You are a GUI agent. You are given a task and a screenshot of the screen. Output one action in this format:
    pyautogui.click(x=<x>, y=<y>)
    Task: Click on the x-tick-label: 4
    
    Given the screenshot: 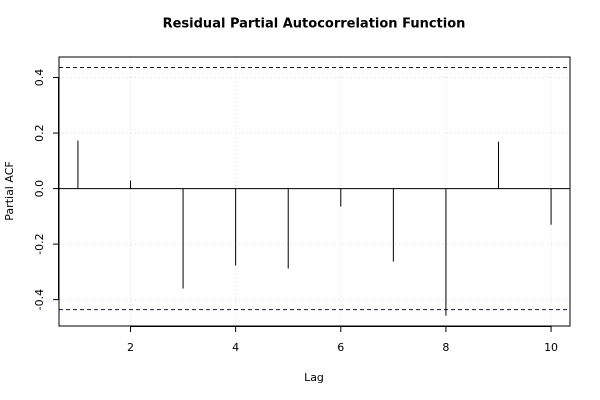 What is the action you would take?
    pyautogui.click(x=235, y=347)
    